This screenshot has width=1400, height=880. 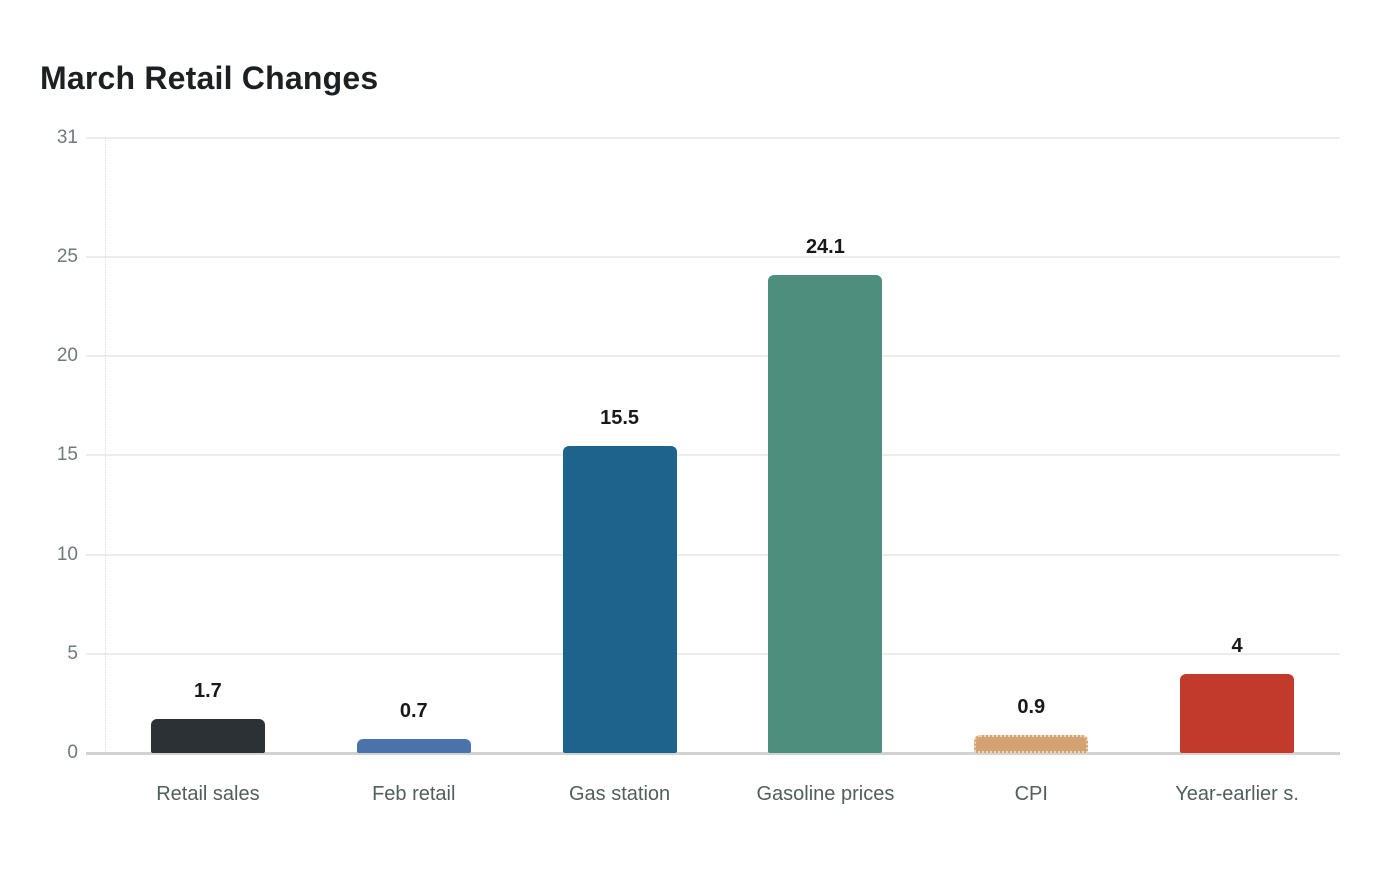 I want to click on y-tick-label: 10, so click(x=67, y=554).